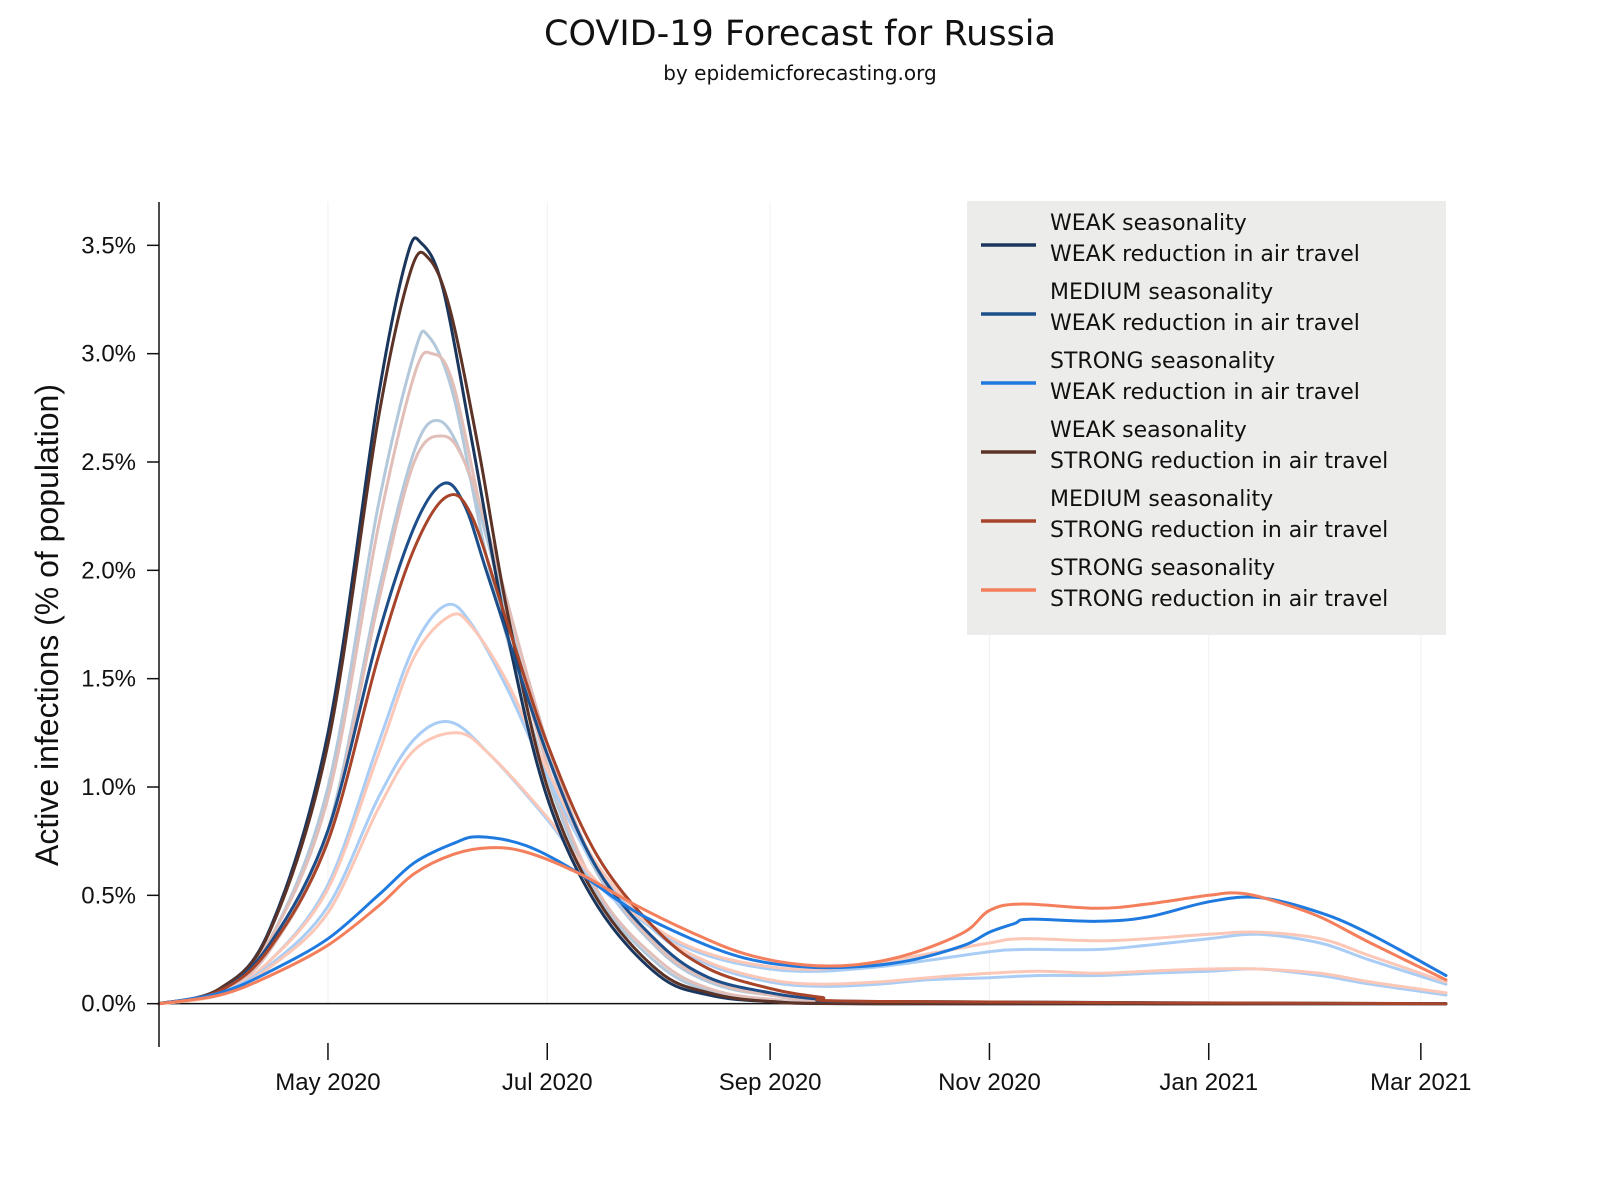 The width and height of the screenshot is (1600, 1200). I want to click on y-axis-title: Active infections (% of population), so click(47, 625).